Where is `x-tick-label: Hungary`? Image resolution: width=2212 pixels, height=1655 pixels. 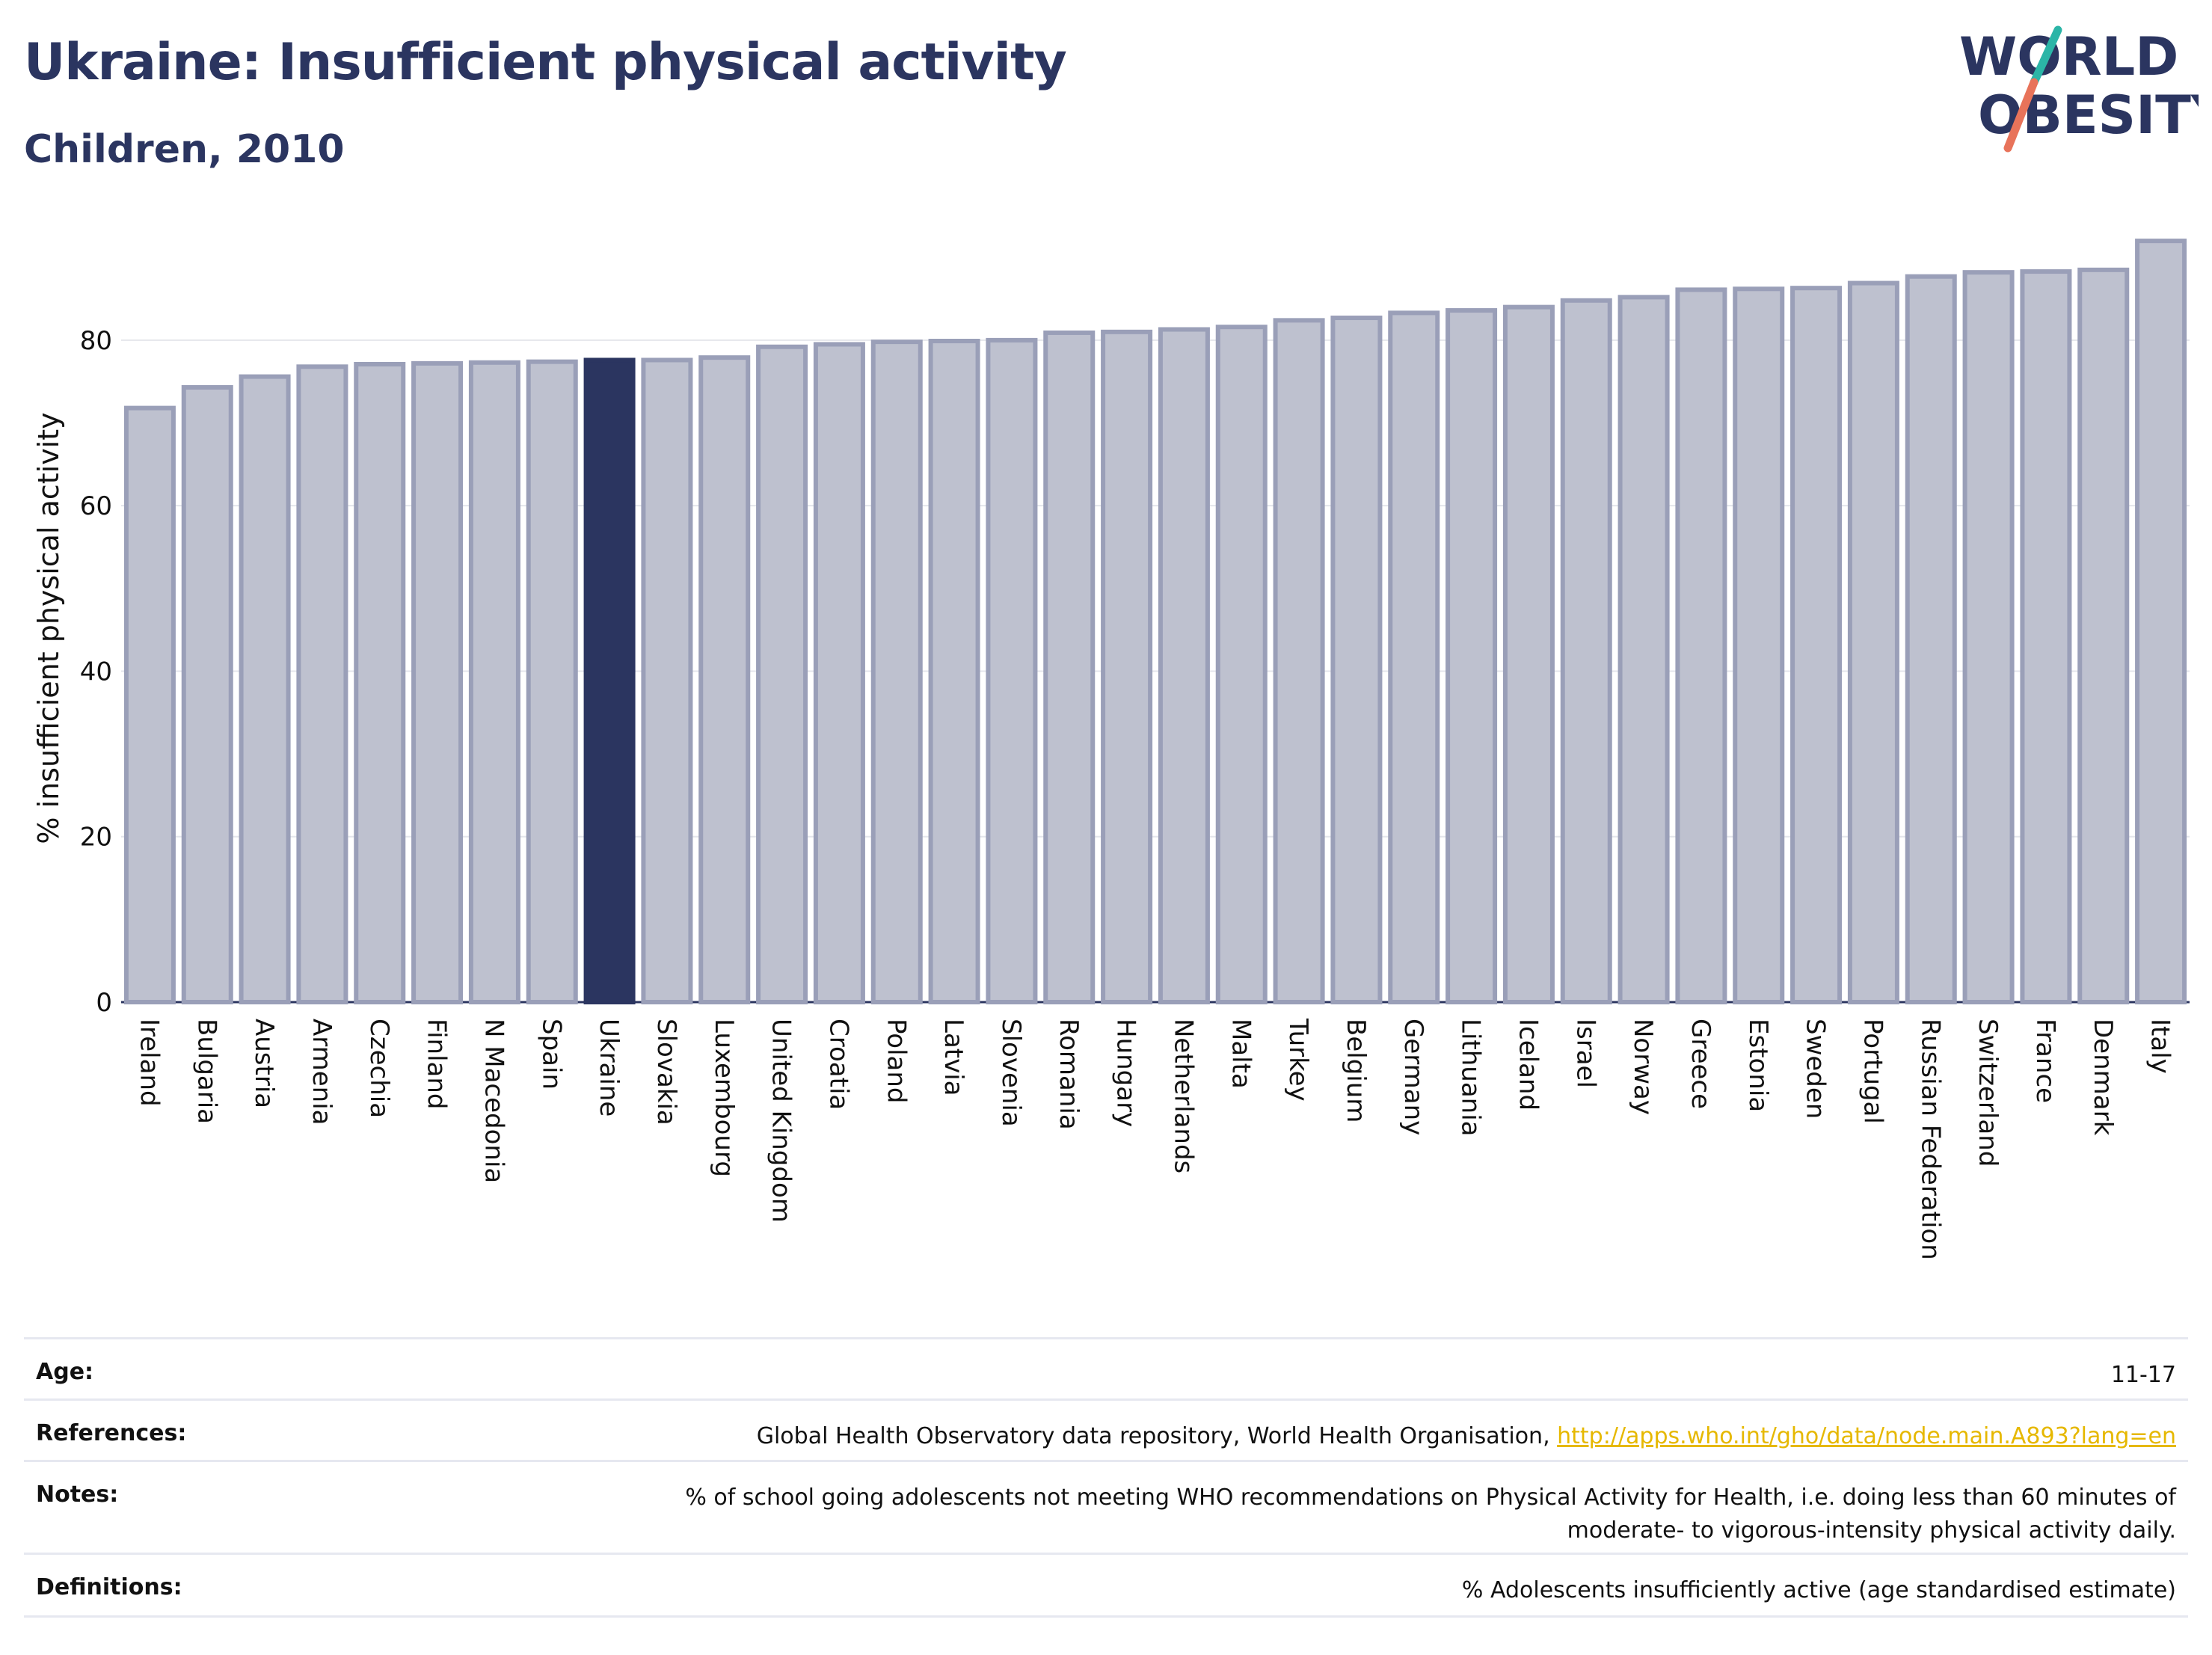
x-tick-label: Hungary is located at coordinates (1126, 1073).